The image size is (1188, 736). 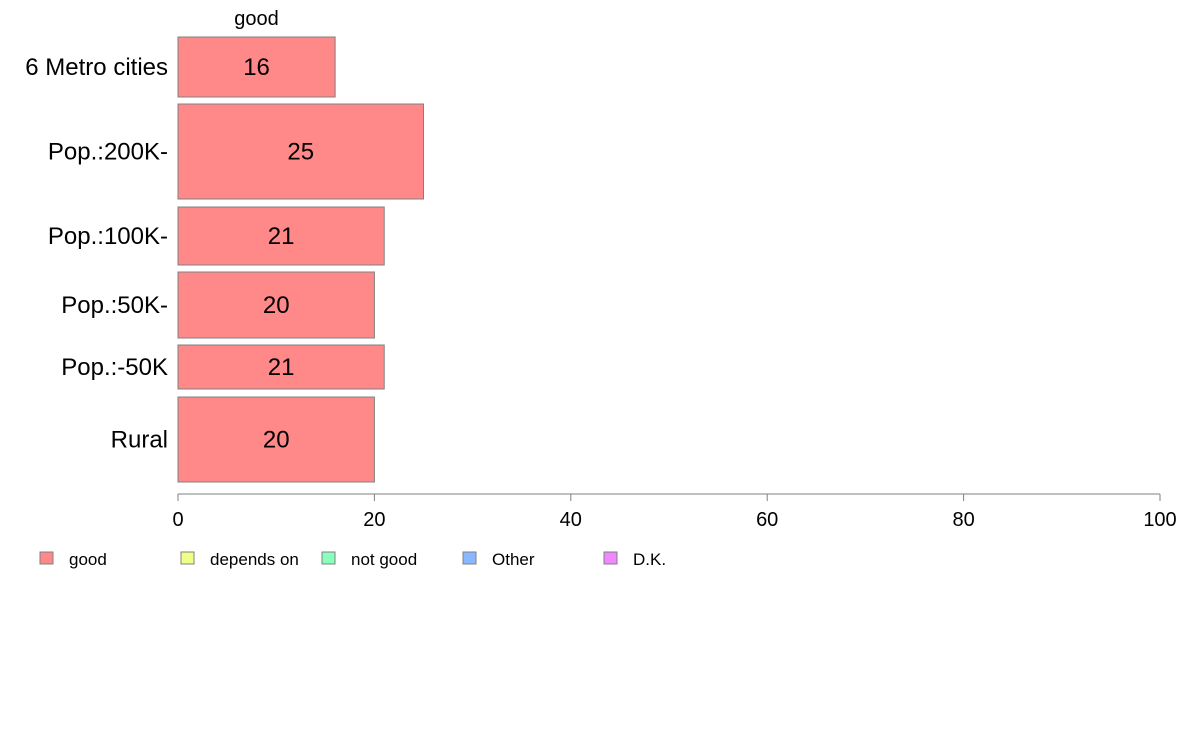 What do you see at coordinates (114, 367) in the screenshot?
I see `category-label: Pop.:-50K` at bounding box center [114, 367].